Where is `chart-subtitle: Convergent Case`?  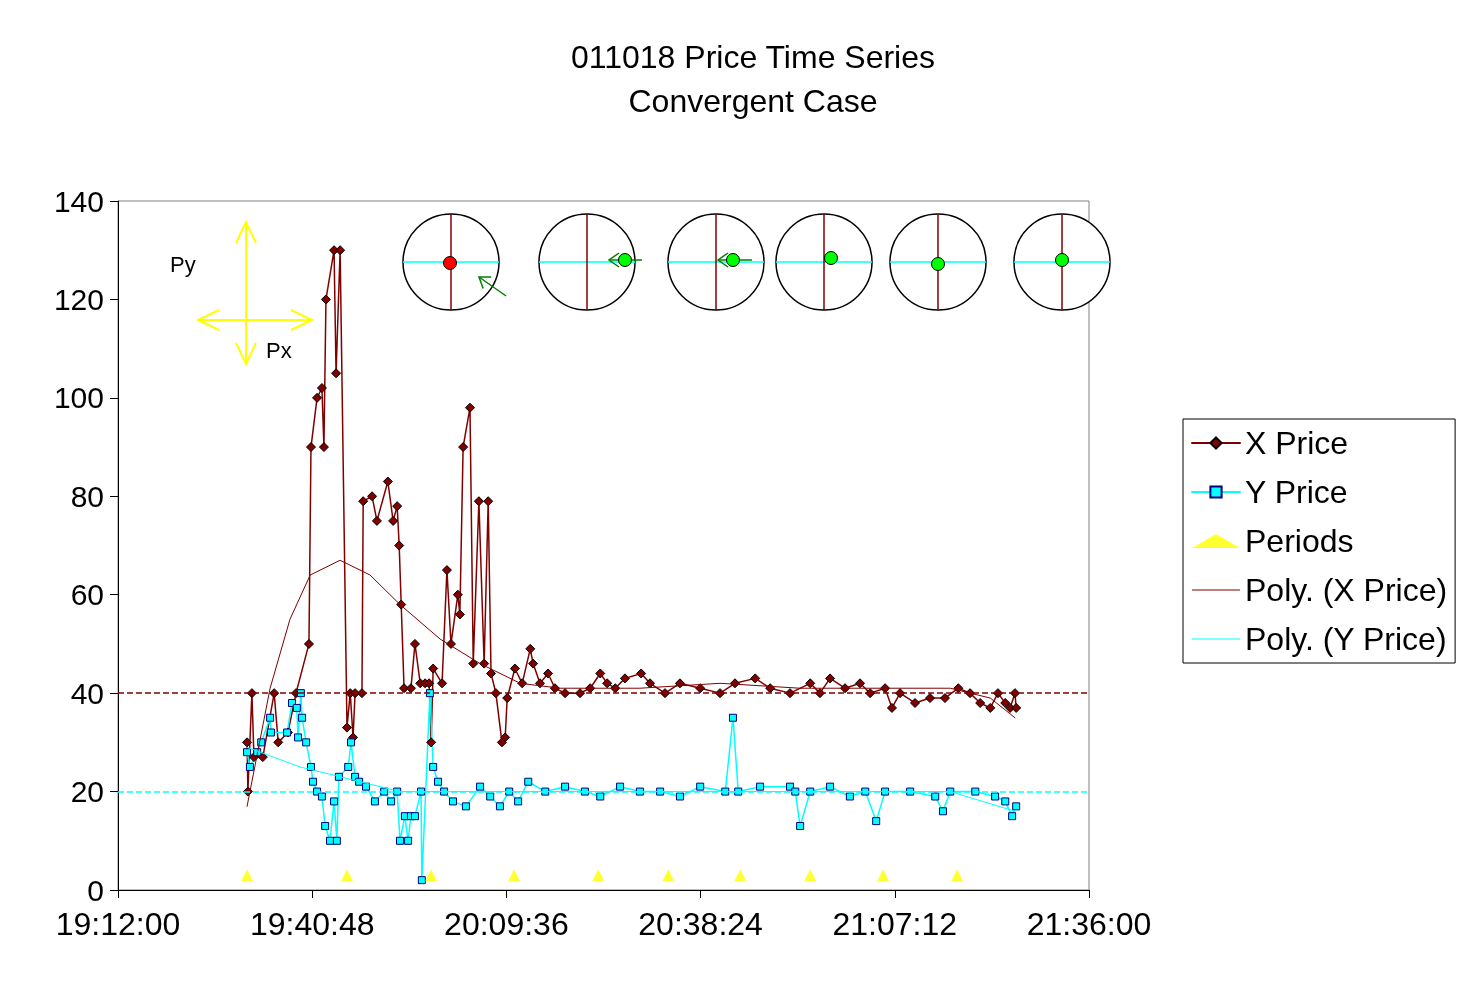
chart-subtitle: Convergent Case is located at coordinates (753, 101).